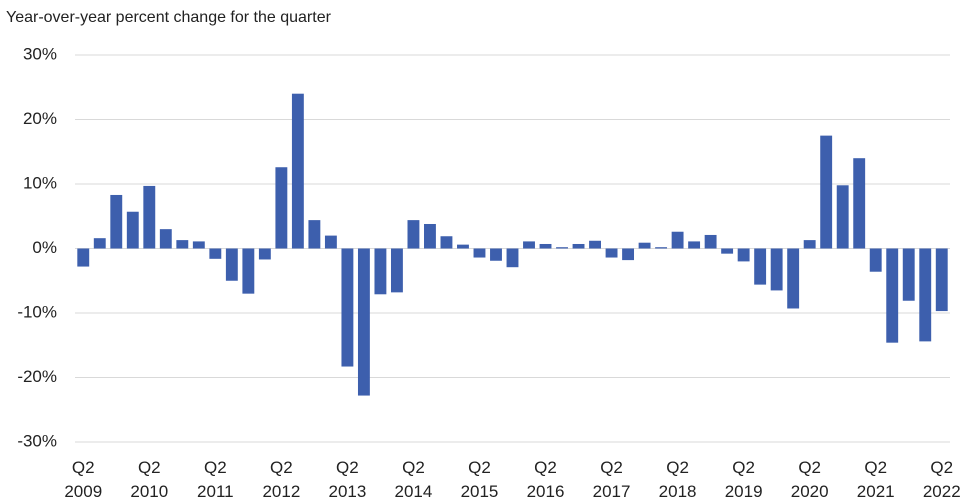  I want to click on x-tick-label-line: 2021, so click(876, 491).